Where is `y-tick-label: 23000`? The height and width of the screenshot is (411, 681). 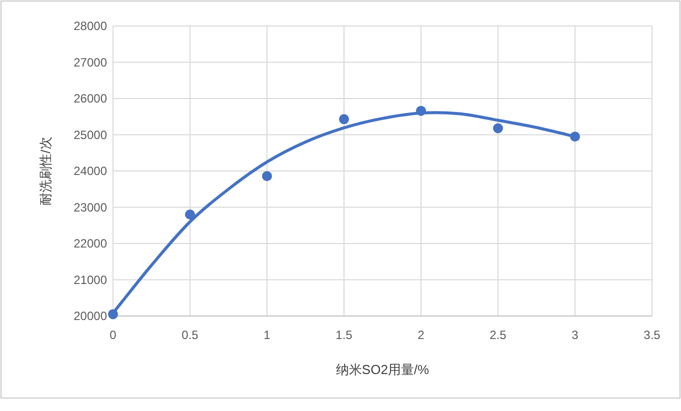 y-tick-label: 23000 is located at coordinates (91, 207).